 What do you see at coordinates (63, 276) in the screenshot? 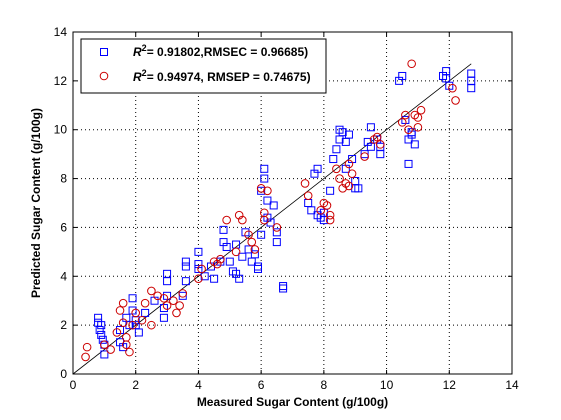
I see `y-tick-label: 4` at bounding box center [63, 276].